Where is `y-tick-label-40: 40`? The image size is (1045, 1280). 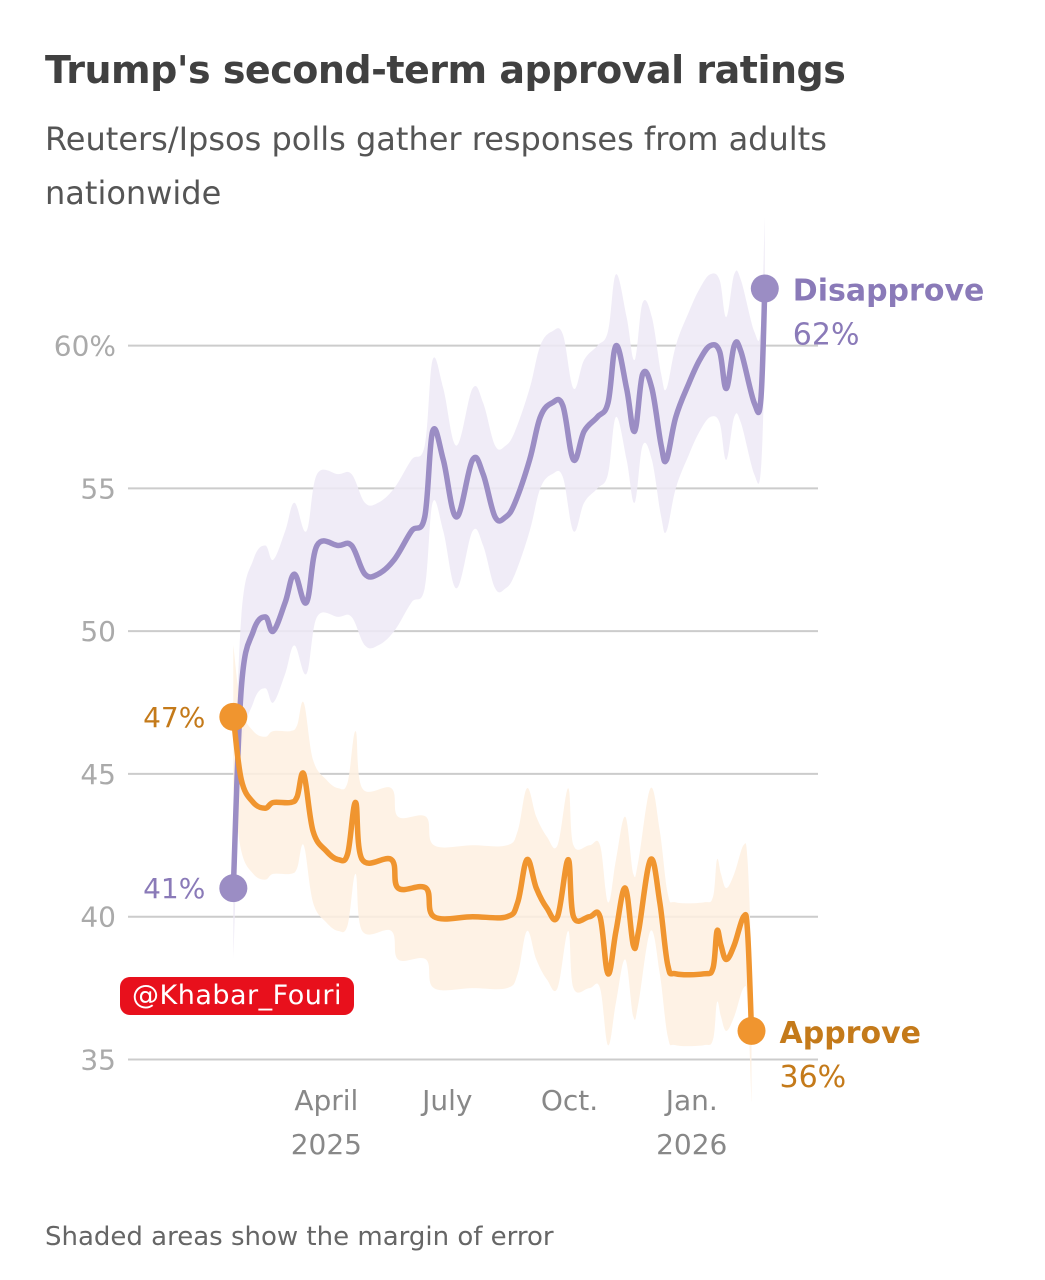
y-tick-label-40: 40 is located at coordinates (98, 917).